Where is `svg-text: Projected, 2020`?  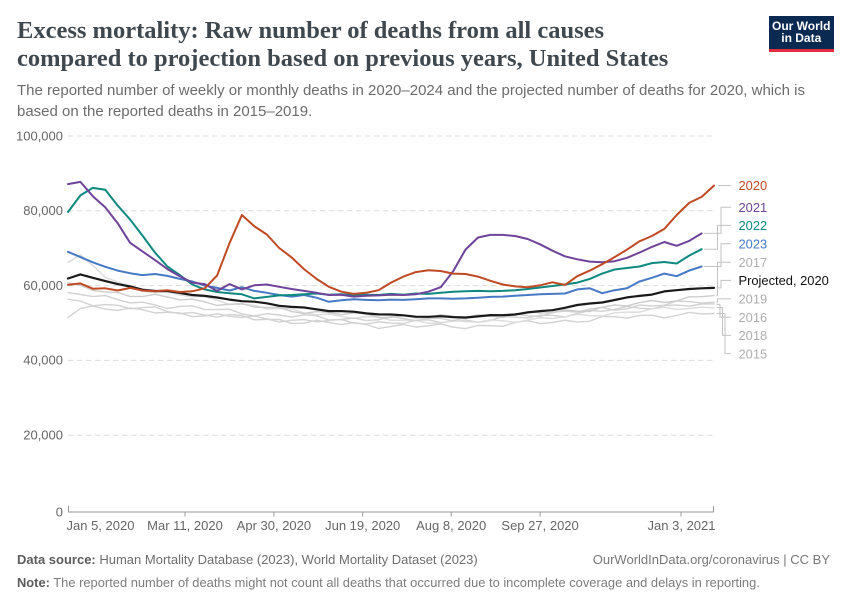 svg-text: Projected, 2020 is located at coordinates (784, 280).